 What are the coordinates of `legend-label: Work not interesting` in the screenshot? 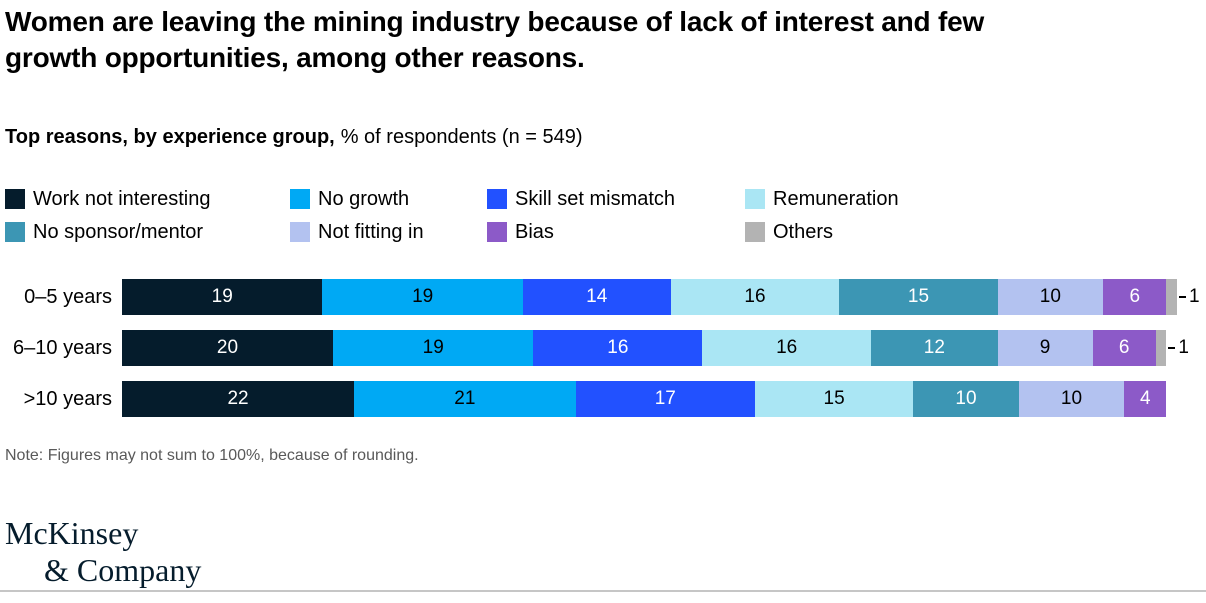 It's located at (122, 198).